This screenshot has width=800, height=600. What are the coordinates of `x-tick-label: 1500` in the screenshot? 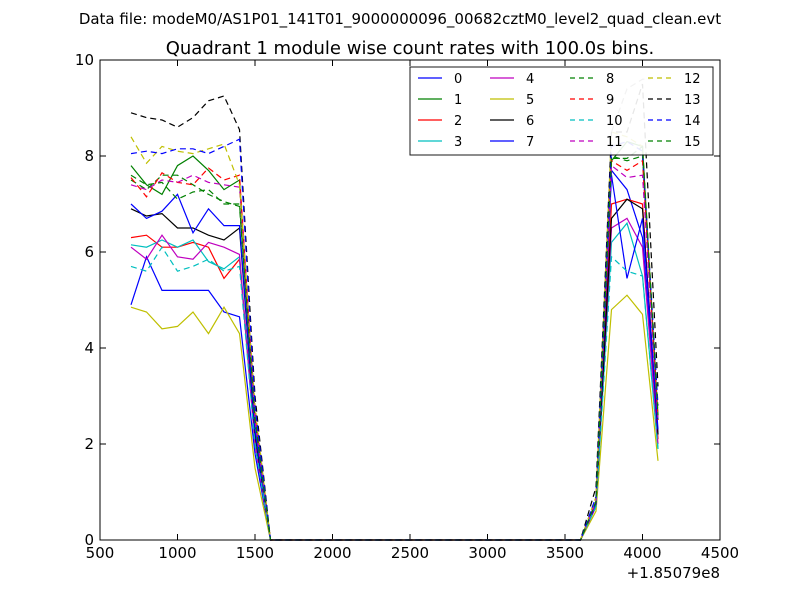 It's located at (255, 553).